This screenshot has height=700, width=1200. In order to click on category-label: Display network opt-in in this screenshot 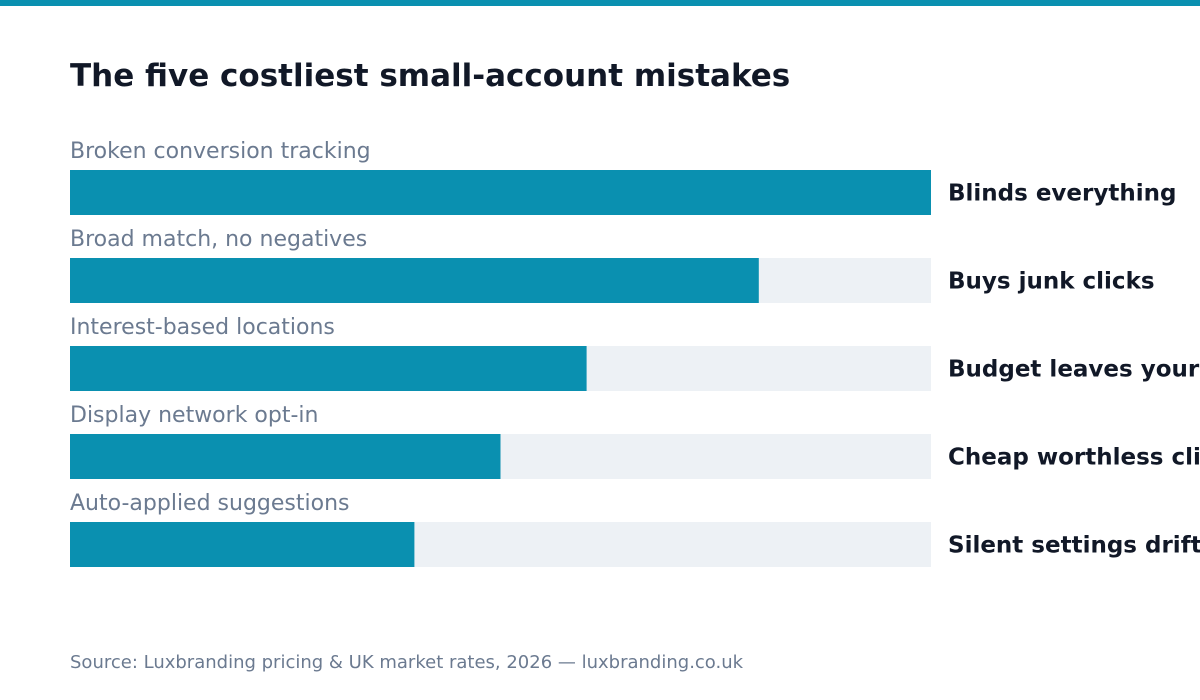, I will do `click(194, 415)`.